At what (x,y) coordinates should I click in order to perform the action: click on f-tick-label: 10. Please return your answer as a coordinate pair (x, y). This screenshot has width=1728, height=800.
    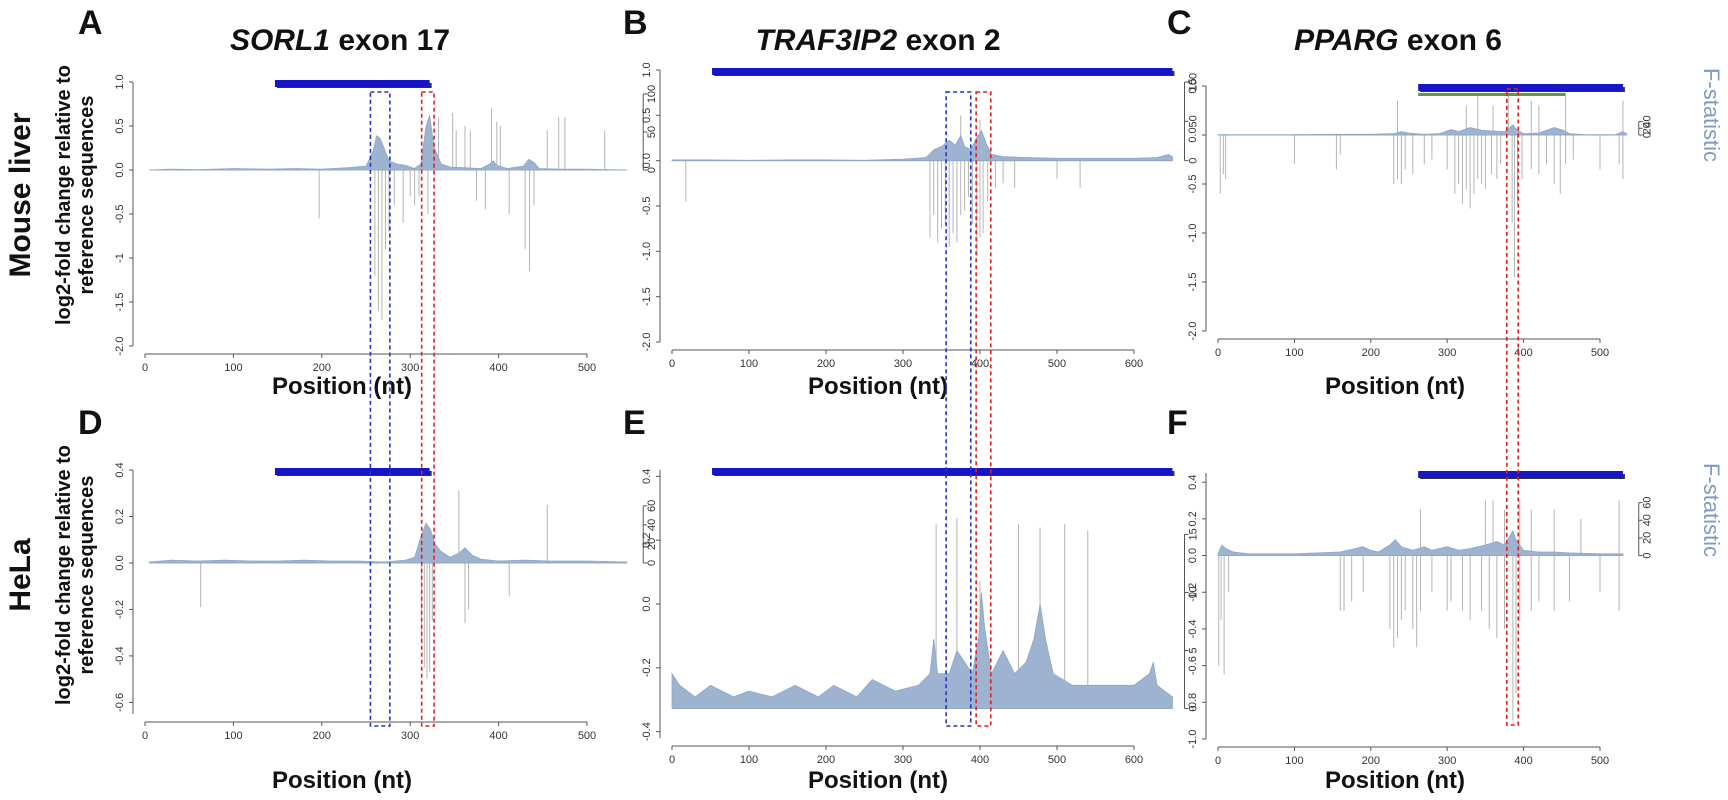
    Looking at the image, I should click on (1194, 592).